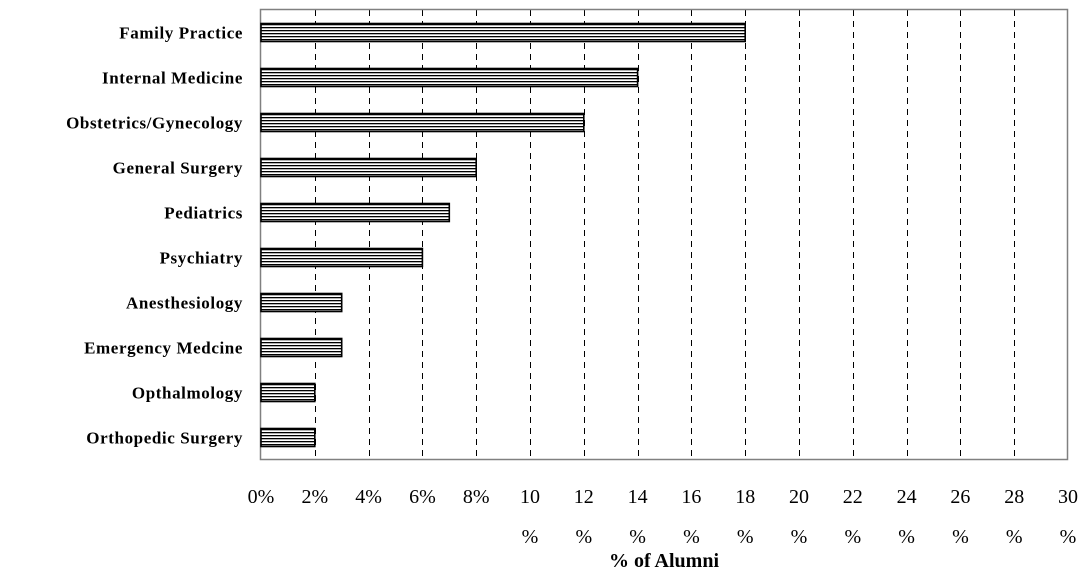 The width and height of the screenshot is (1087, 571). What do you see at coordinates (476, 497) in the screenshot?
I see `x-tick-label: 8%` at bounding box center [476, 497].